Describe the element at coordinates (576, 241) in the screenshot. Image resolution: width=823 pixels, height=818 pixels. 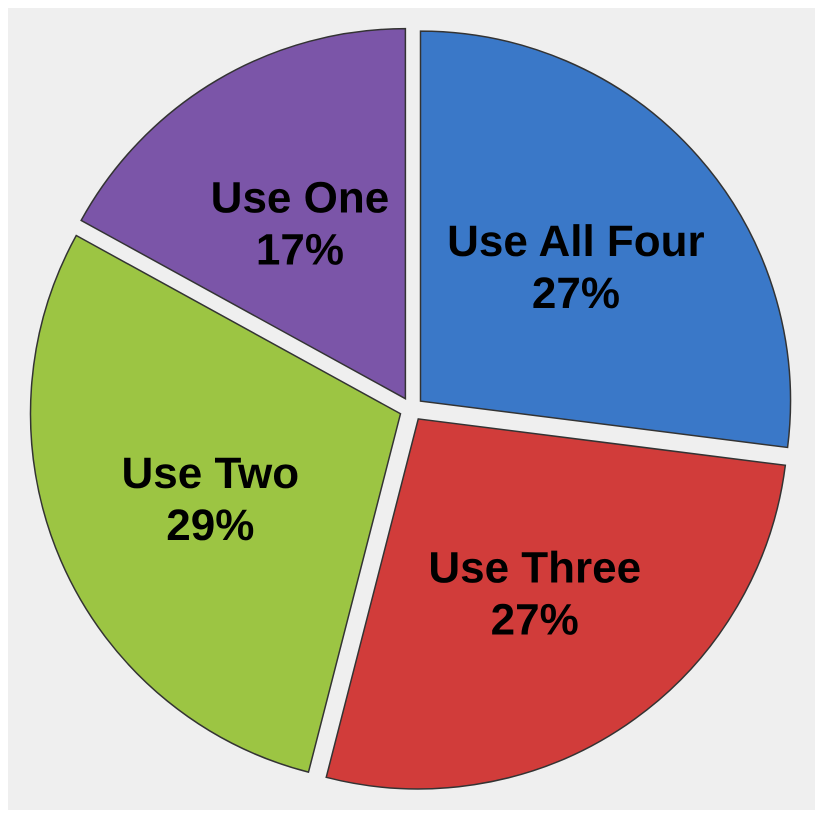
I see `slice-label: Use All Four` at that location.